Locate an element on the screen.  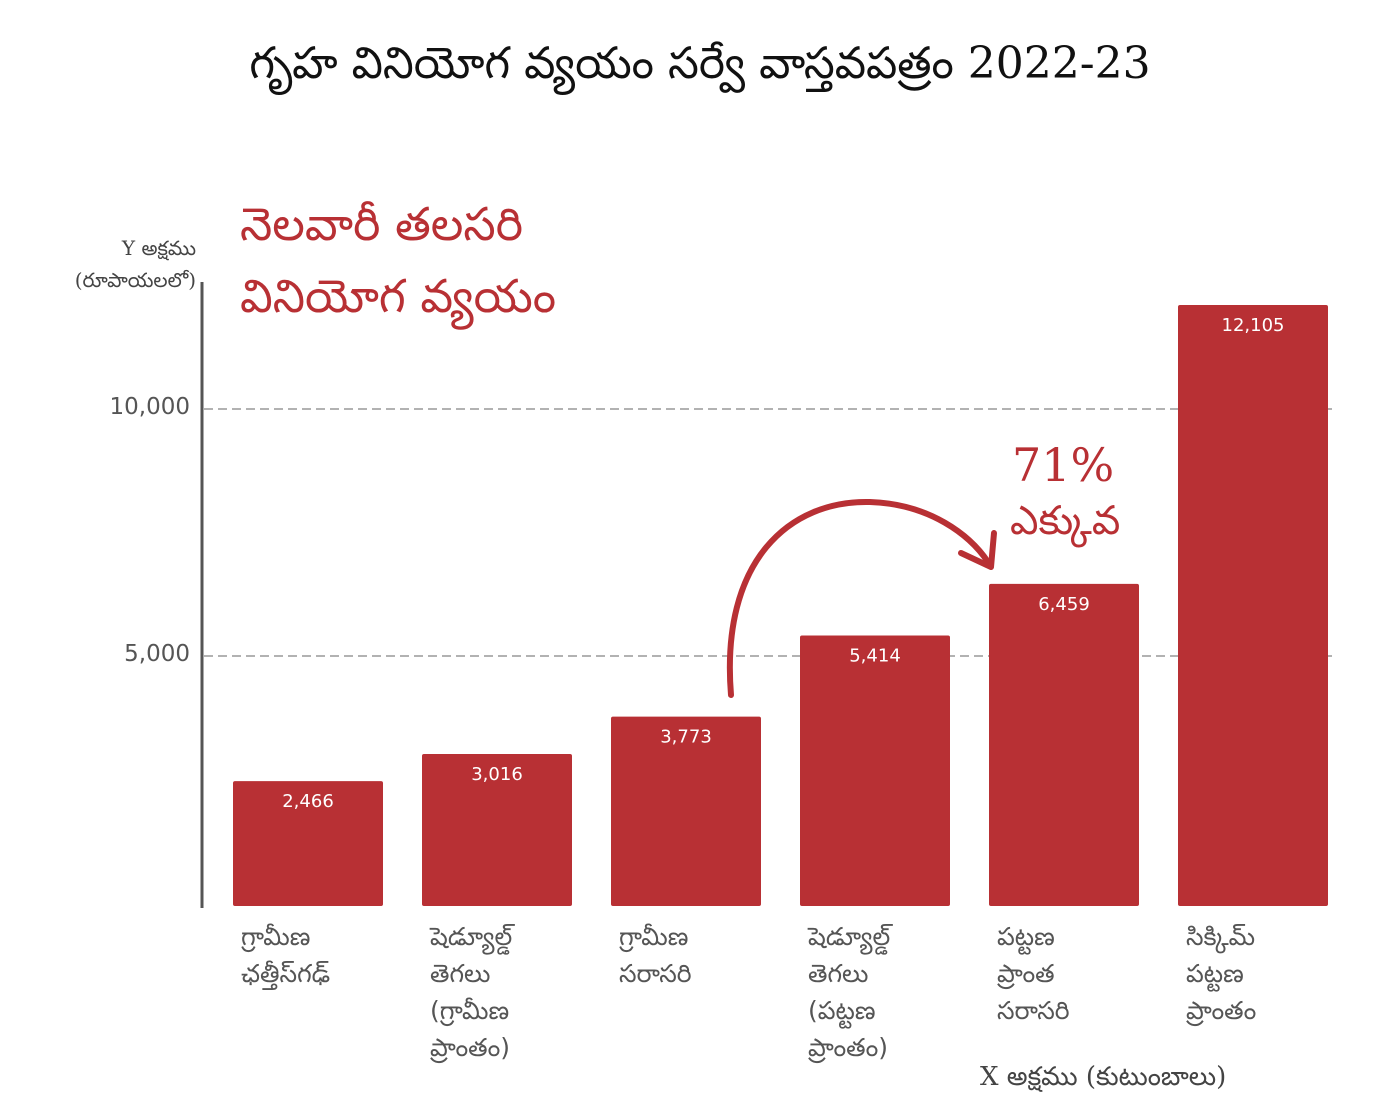
chart-subtitle: నెలవారీ తలసరి వినియోగ వ్యయం is located at coordinates (398, 260).